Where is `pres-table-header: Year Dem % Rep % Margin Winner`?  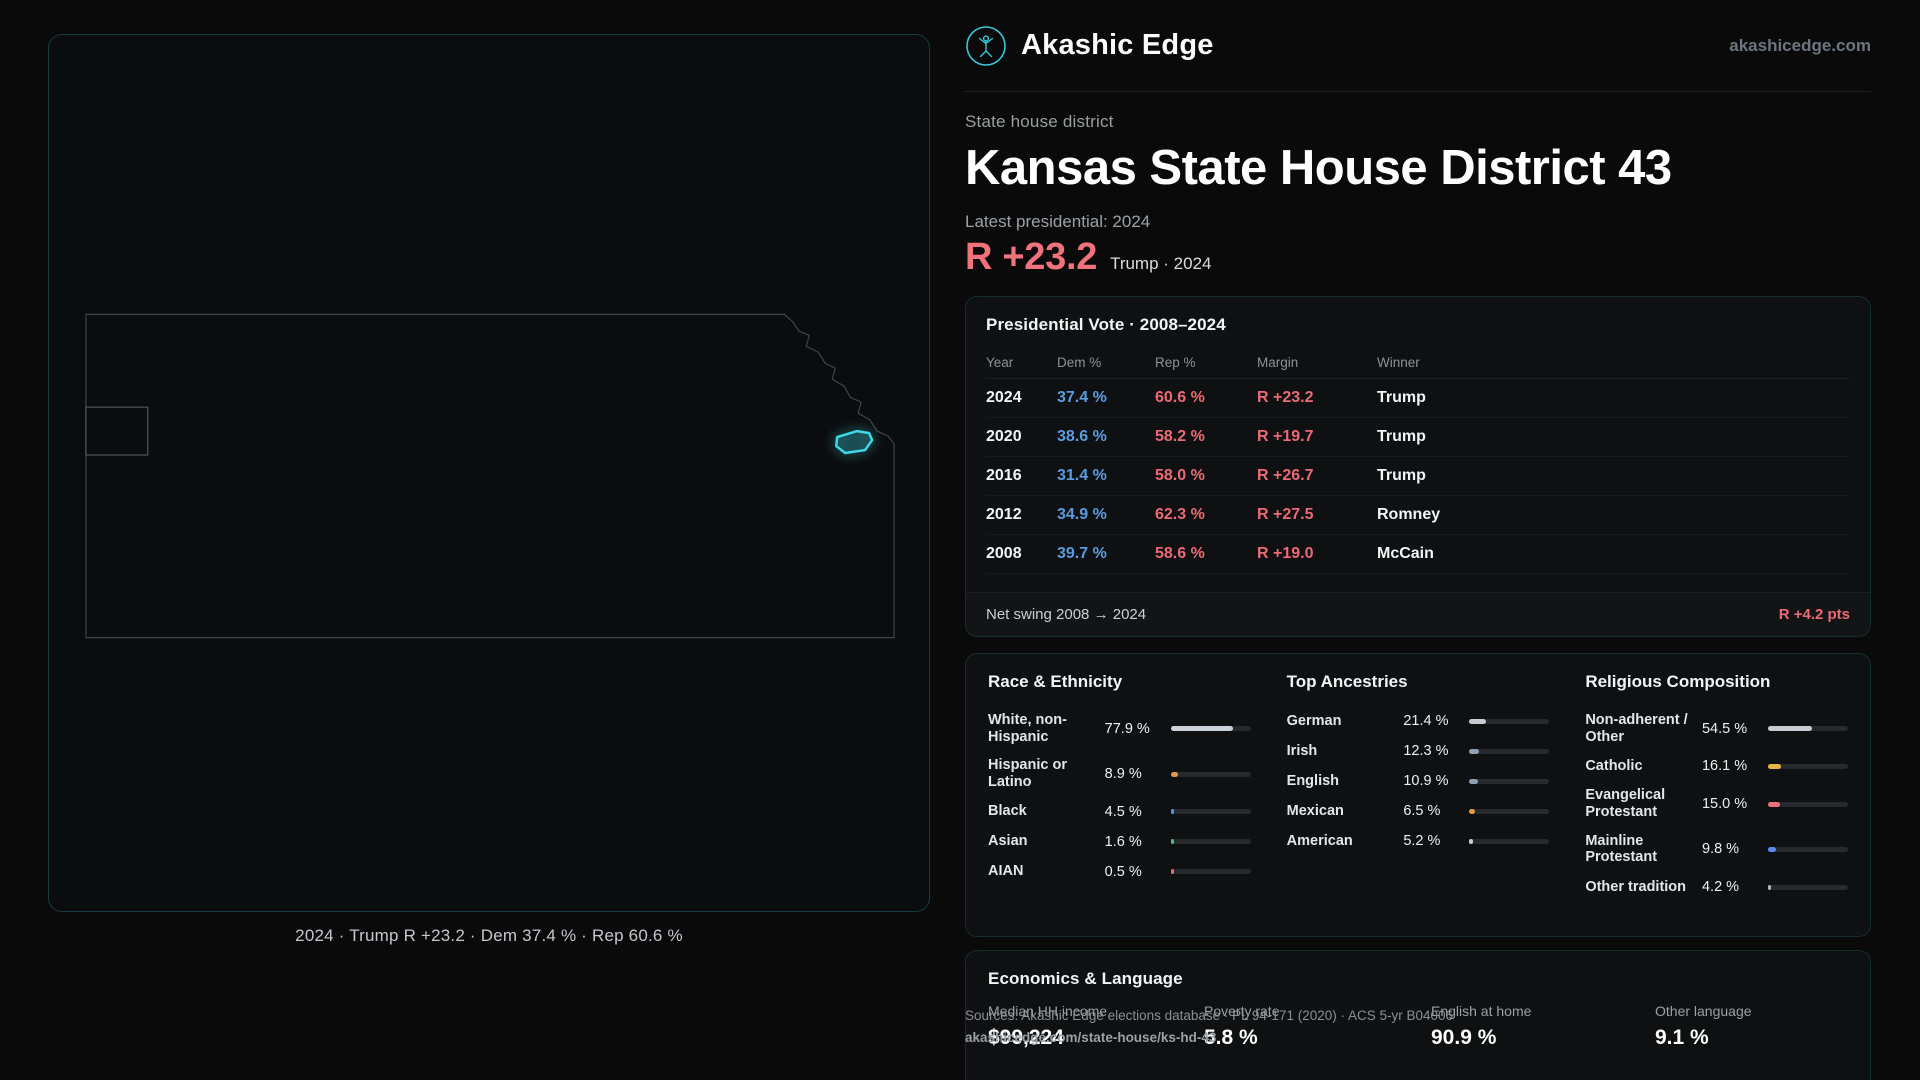
pres-table-header: Year Dem % Rep % Margin Winner is located at coordinates (1418, 363).